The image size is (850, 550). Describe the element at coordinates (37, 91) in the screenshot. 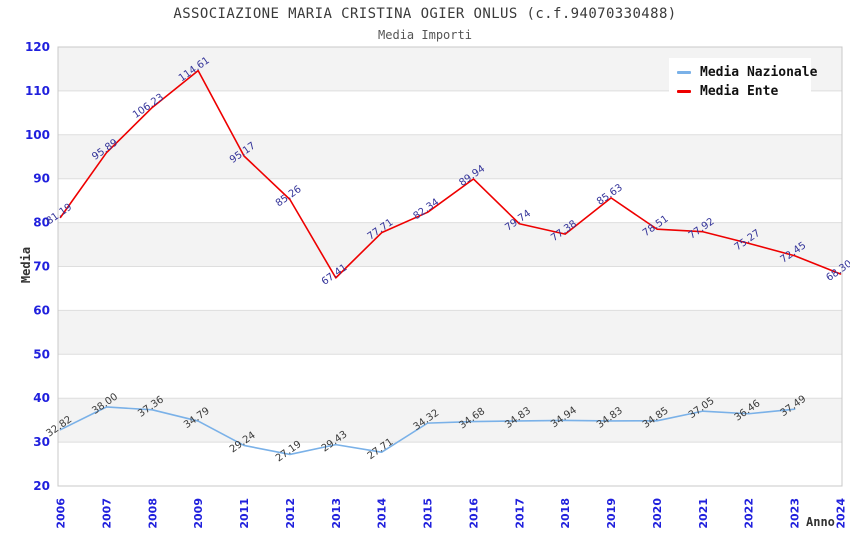

I see `svg-text: 110` at that location.